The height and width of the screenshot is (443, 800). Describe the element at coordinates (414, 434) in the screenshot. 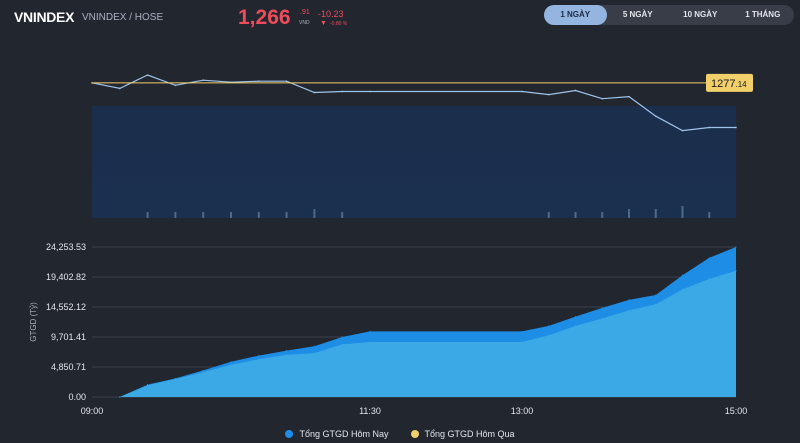

I see `legend-dot-yesterday` at that location.